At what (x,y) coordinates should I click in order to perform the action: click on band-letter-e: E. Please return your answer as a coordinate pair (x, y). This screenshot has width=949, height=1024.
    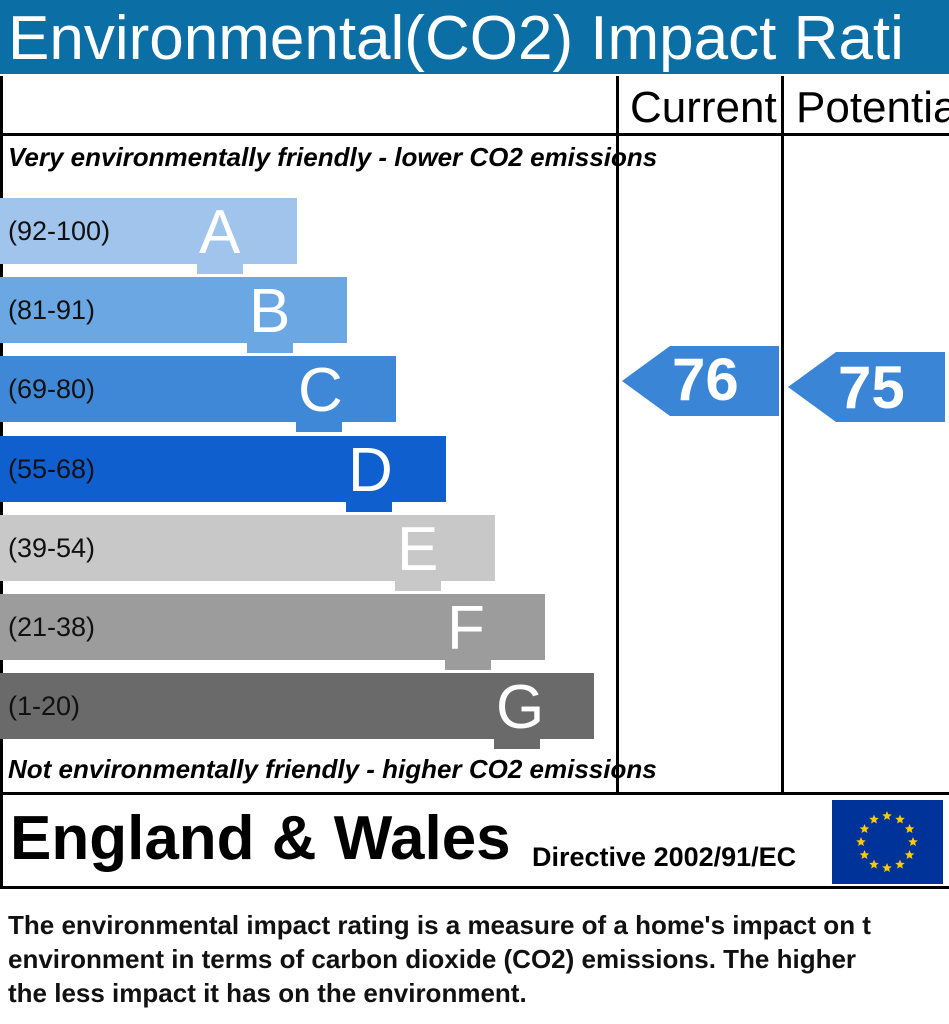
    Looking at the image, I should click on (418, 549).